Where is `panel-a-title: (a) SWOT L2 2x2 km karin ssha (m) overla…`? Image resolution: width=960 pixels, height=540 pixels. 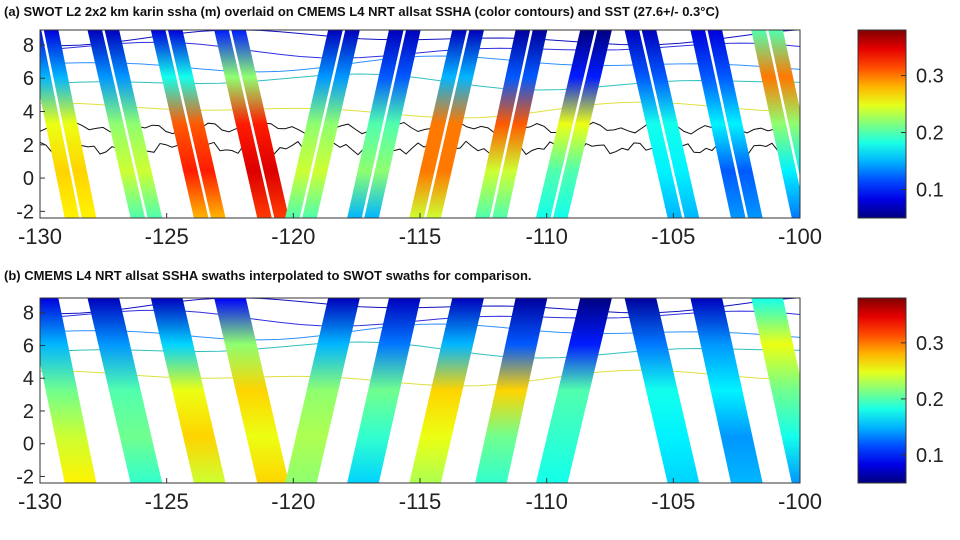
panel-a-title: (a) SWOT L2 2x2 km karin ssha (m) overla… is located at coordinates (362, 11).